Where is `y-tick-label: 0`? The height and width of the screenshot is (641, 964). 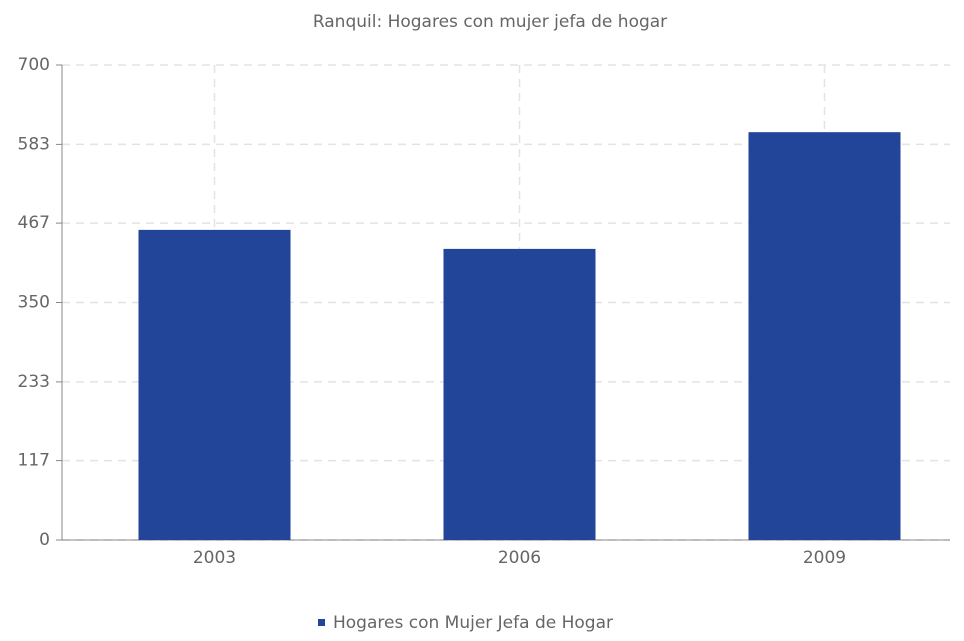
y-tick-label: 0 is located at coordinates (44, 540).